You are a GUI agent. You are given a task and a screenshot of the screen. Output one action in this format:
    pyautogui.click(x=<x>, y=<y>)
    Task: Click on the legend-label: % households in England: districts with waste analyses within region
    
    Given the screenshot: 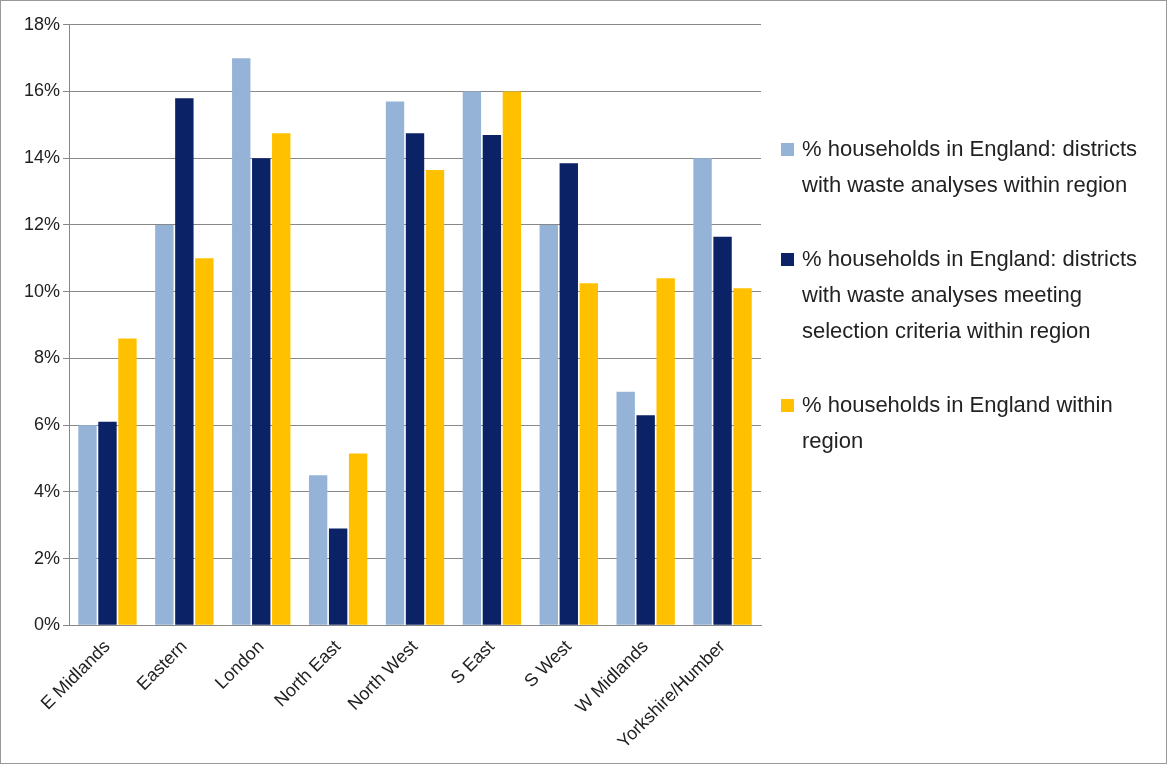 What is the action you would take?
    pyautogui.click(x=970, y=167)
    